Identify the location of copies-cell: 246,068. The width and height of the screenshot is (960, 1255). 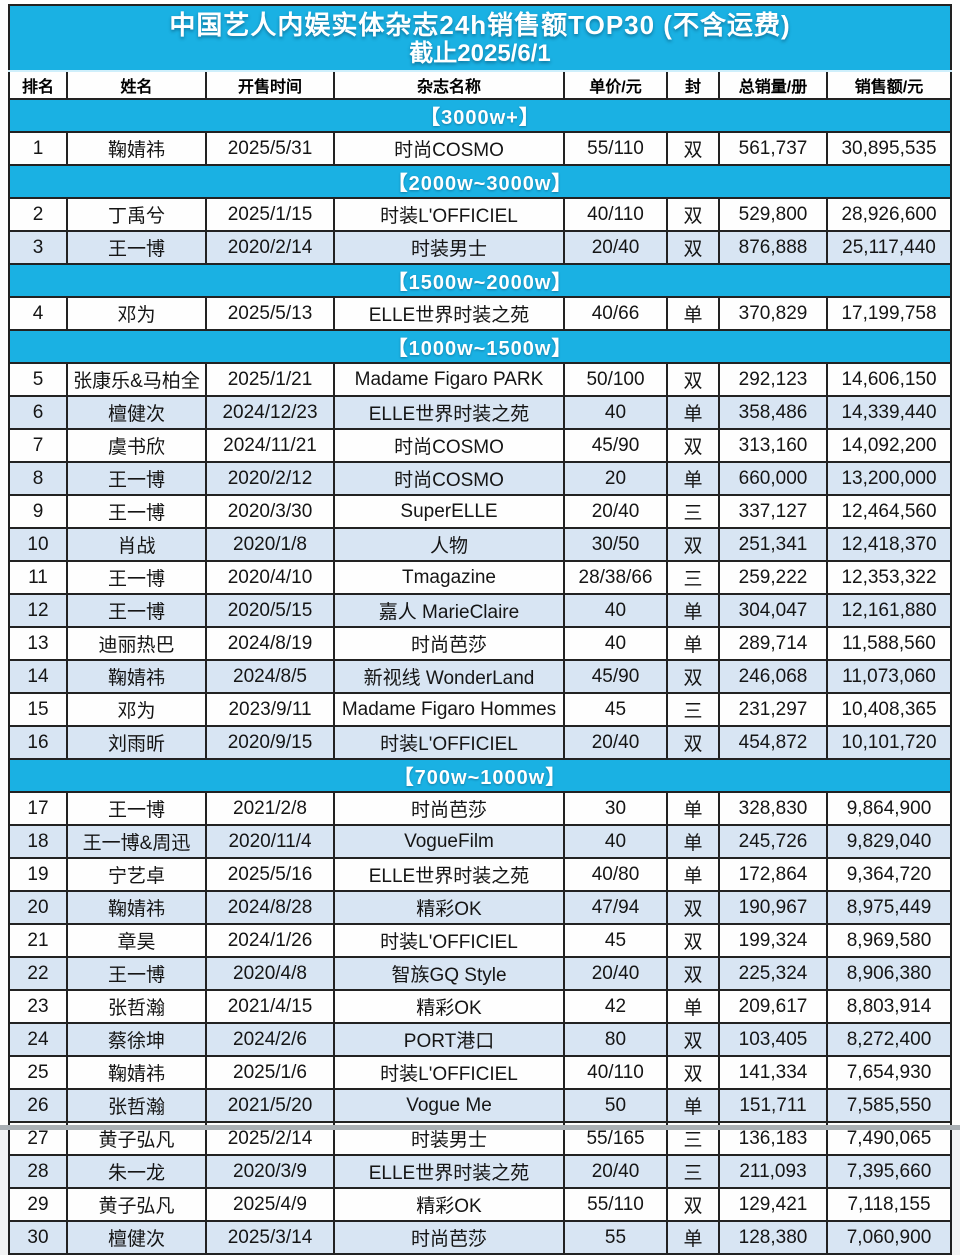
(773, 676).